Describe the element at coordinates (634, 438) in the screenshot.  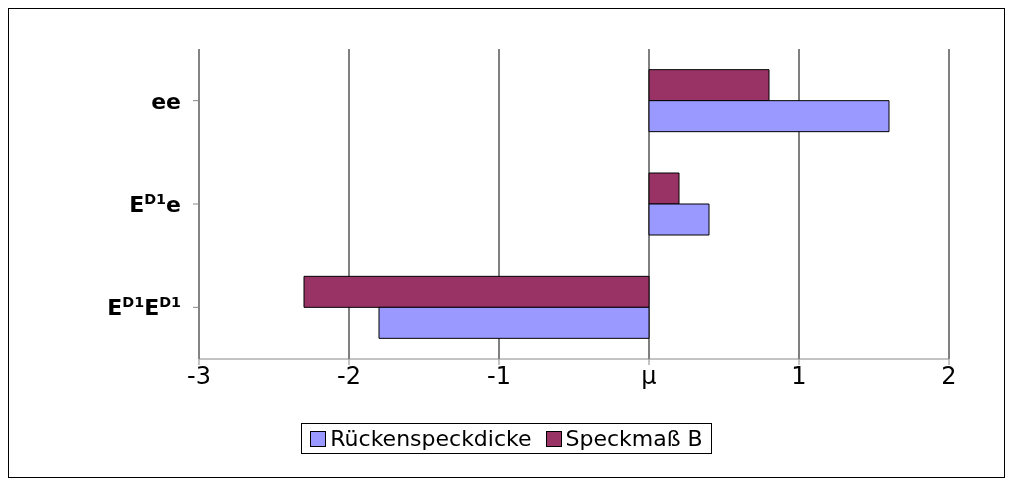
I see `legend-label: Speckmaß B` at that location.